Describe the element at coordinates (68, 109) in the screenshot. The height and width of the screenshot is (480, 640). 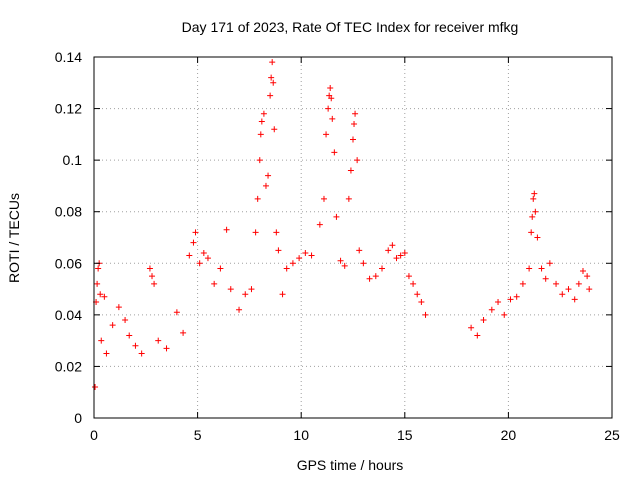
I see `y-tick-label: 0.12` at that location.